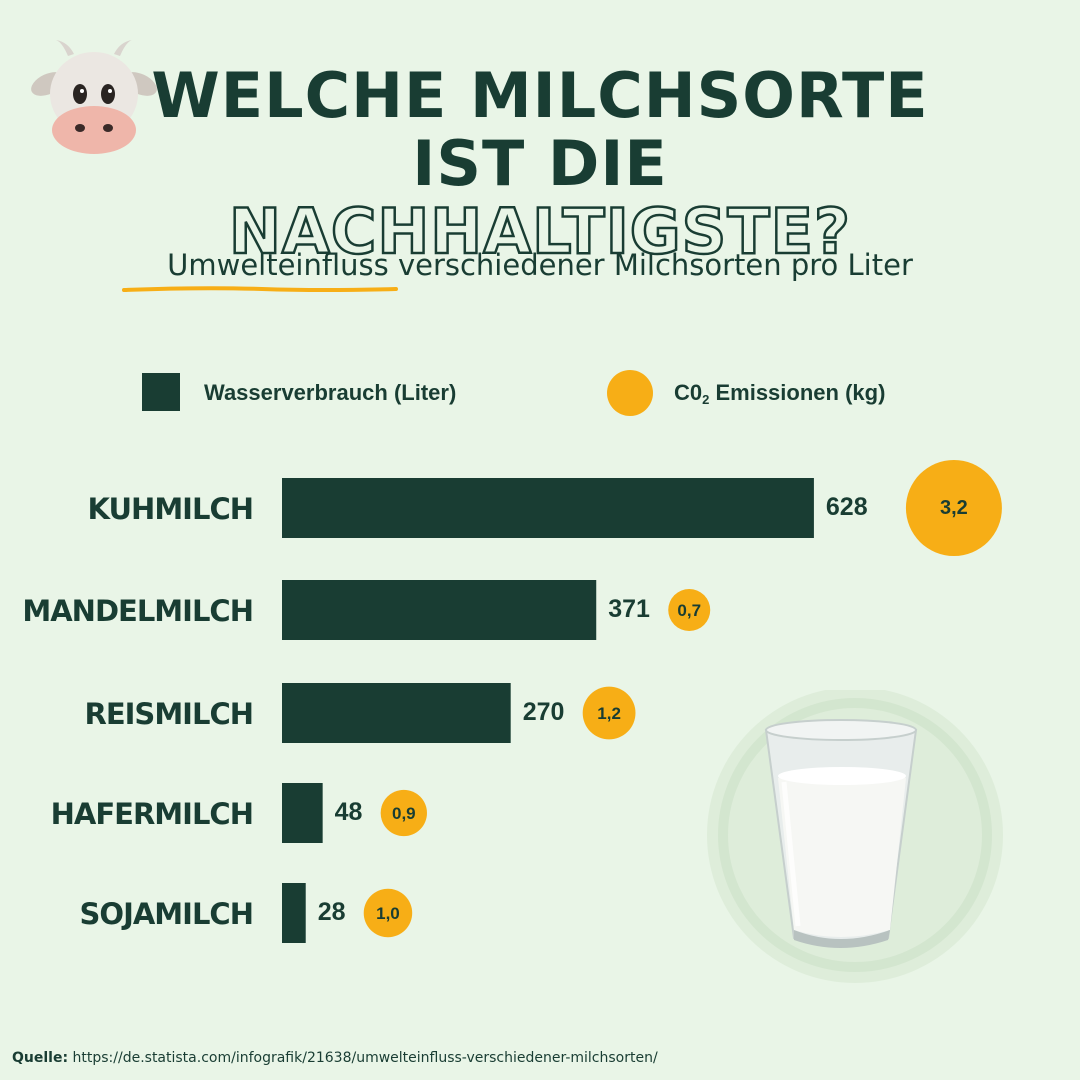 This screenshot has width=1080, height=1080. What do you see at coordinates (349, 812) in the screenshot?
I see `water-value-label: 48` at bounding box center [349, 812].